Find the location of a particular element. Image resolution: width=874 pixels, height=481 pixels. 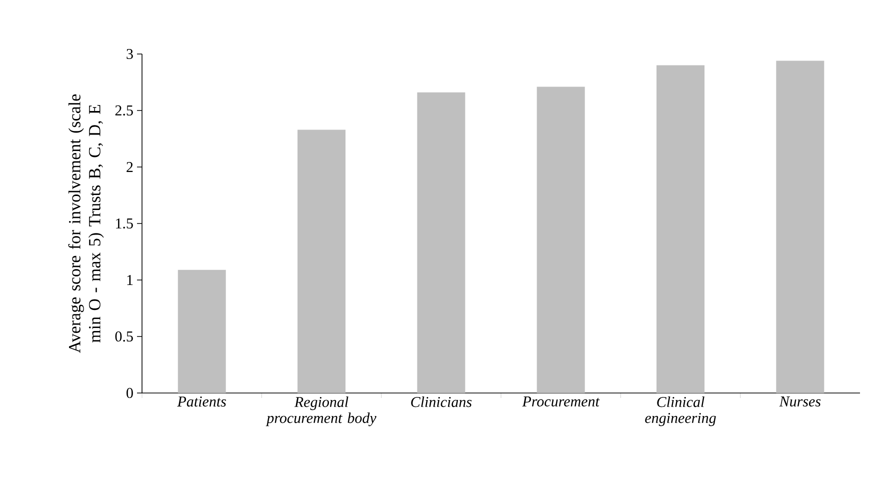

x-tick-label: Procurement is located at coordinates (561, 401).